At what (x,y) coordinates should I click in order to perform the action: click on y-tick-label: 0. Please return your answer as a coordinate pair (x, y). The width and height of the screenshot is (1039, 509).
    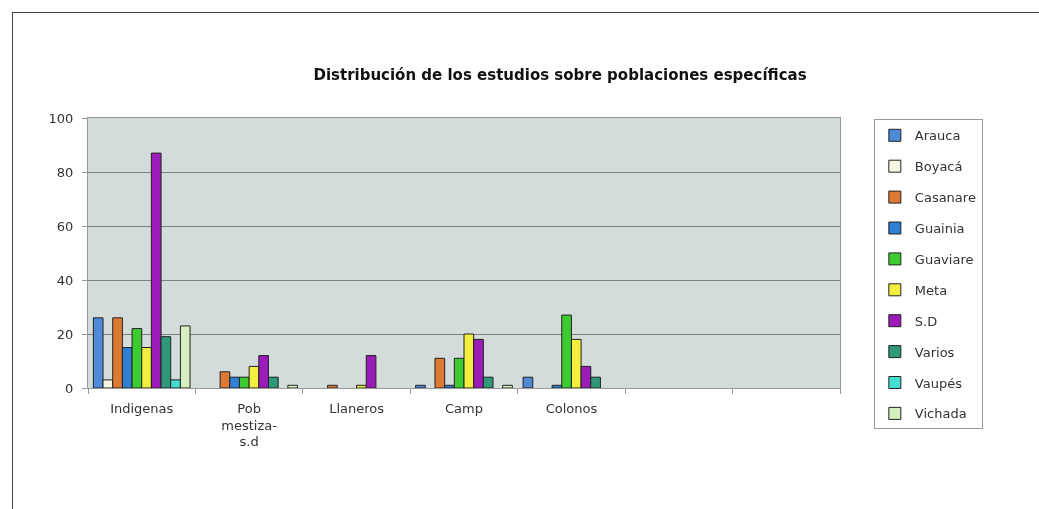
    Looking at the image, I should click on (69, 388).